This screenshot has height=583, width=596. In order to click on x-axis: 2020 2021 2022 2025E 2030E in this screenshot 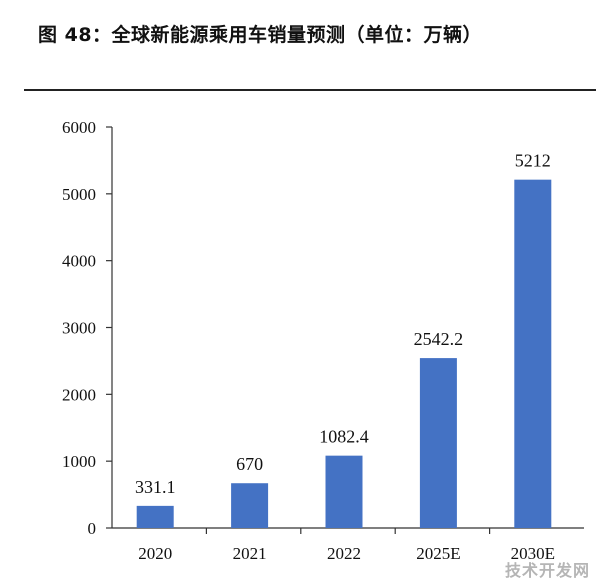, I will do `click(348, 545)`.